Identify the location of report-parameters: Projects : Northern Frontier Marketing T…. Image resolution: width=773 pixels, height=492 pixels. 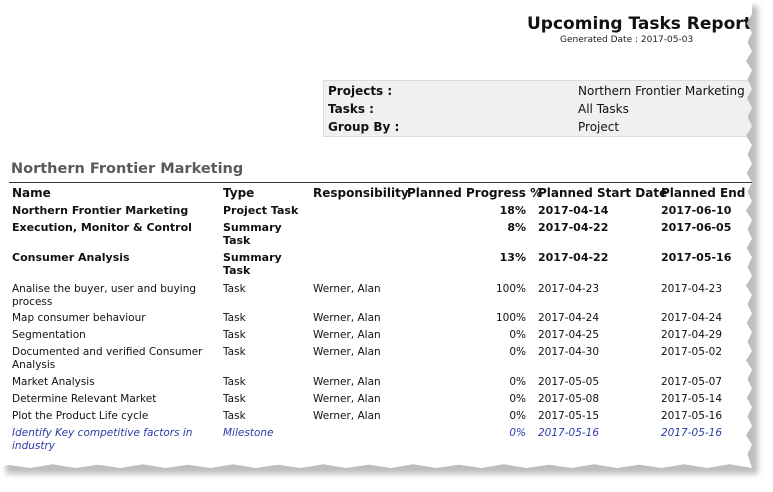
(537, 108).